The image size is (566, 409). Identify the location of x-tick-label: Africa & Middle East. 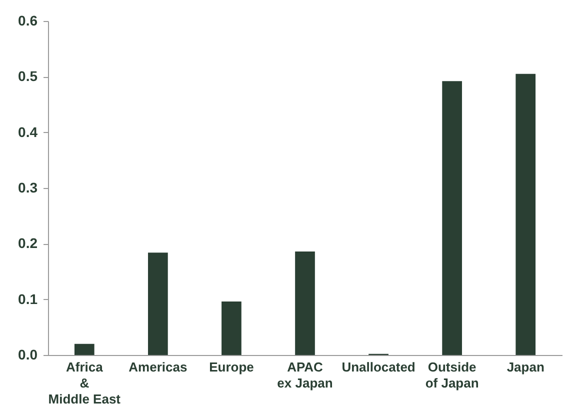
(85, 383).